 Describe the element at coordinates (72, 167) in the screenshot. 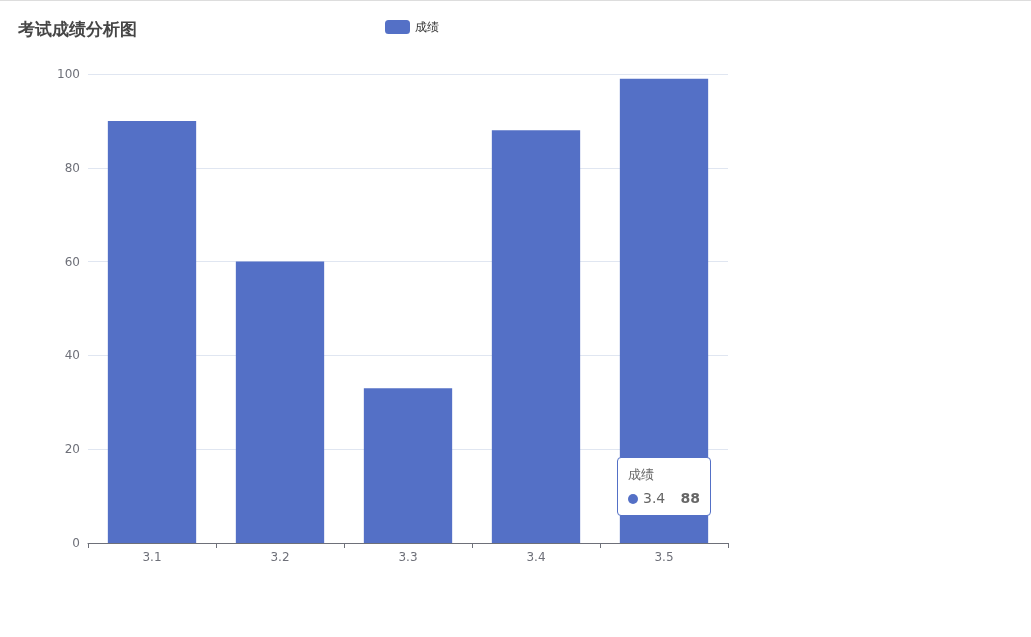

I see `y-tick-label: 80` at that location.